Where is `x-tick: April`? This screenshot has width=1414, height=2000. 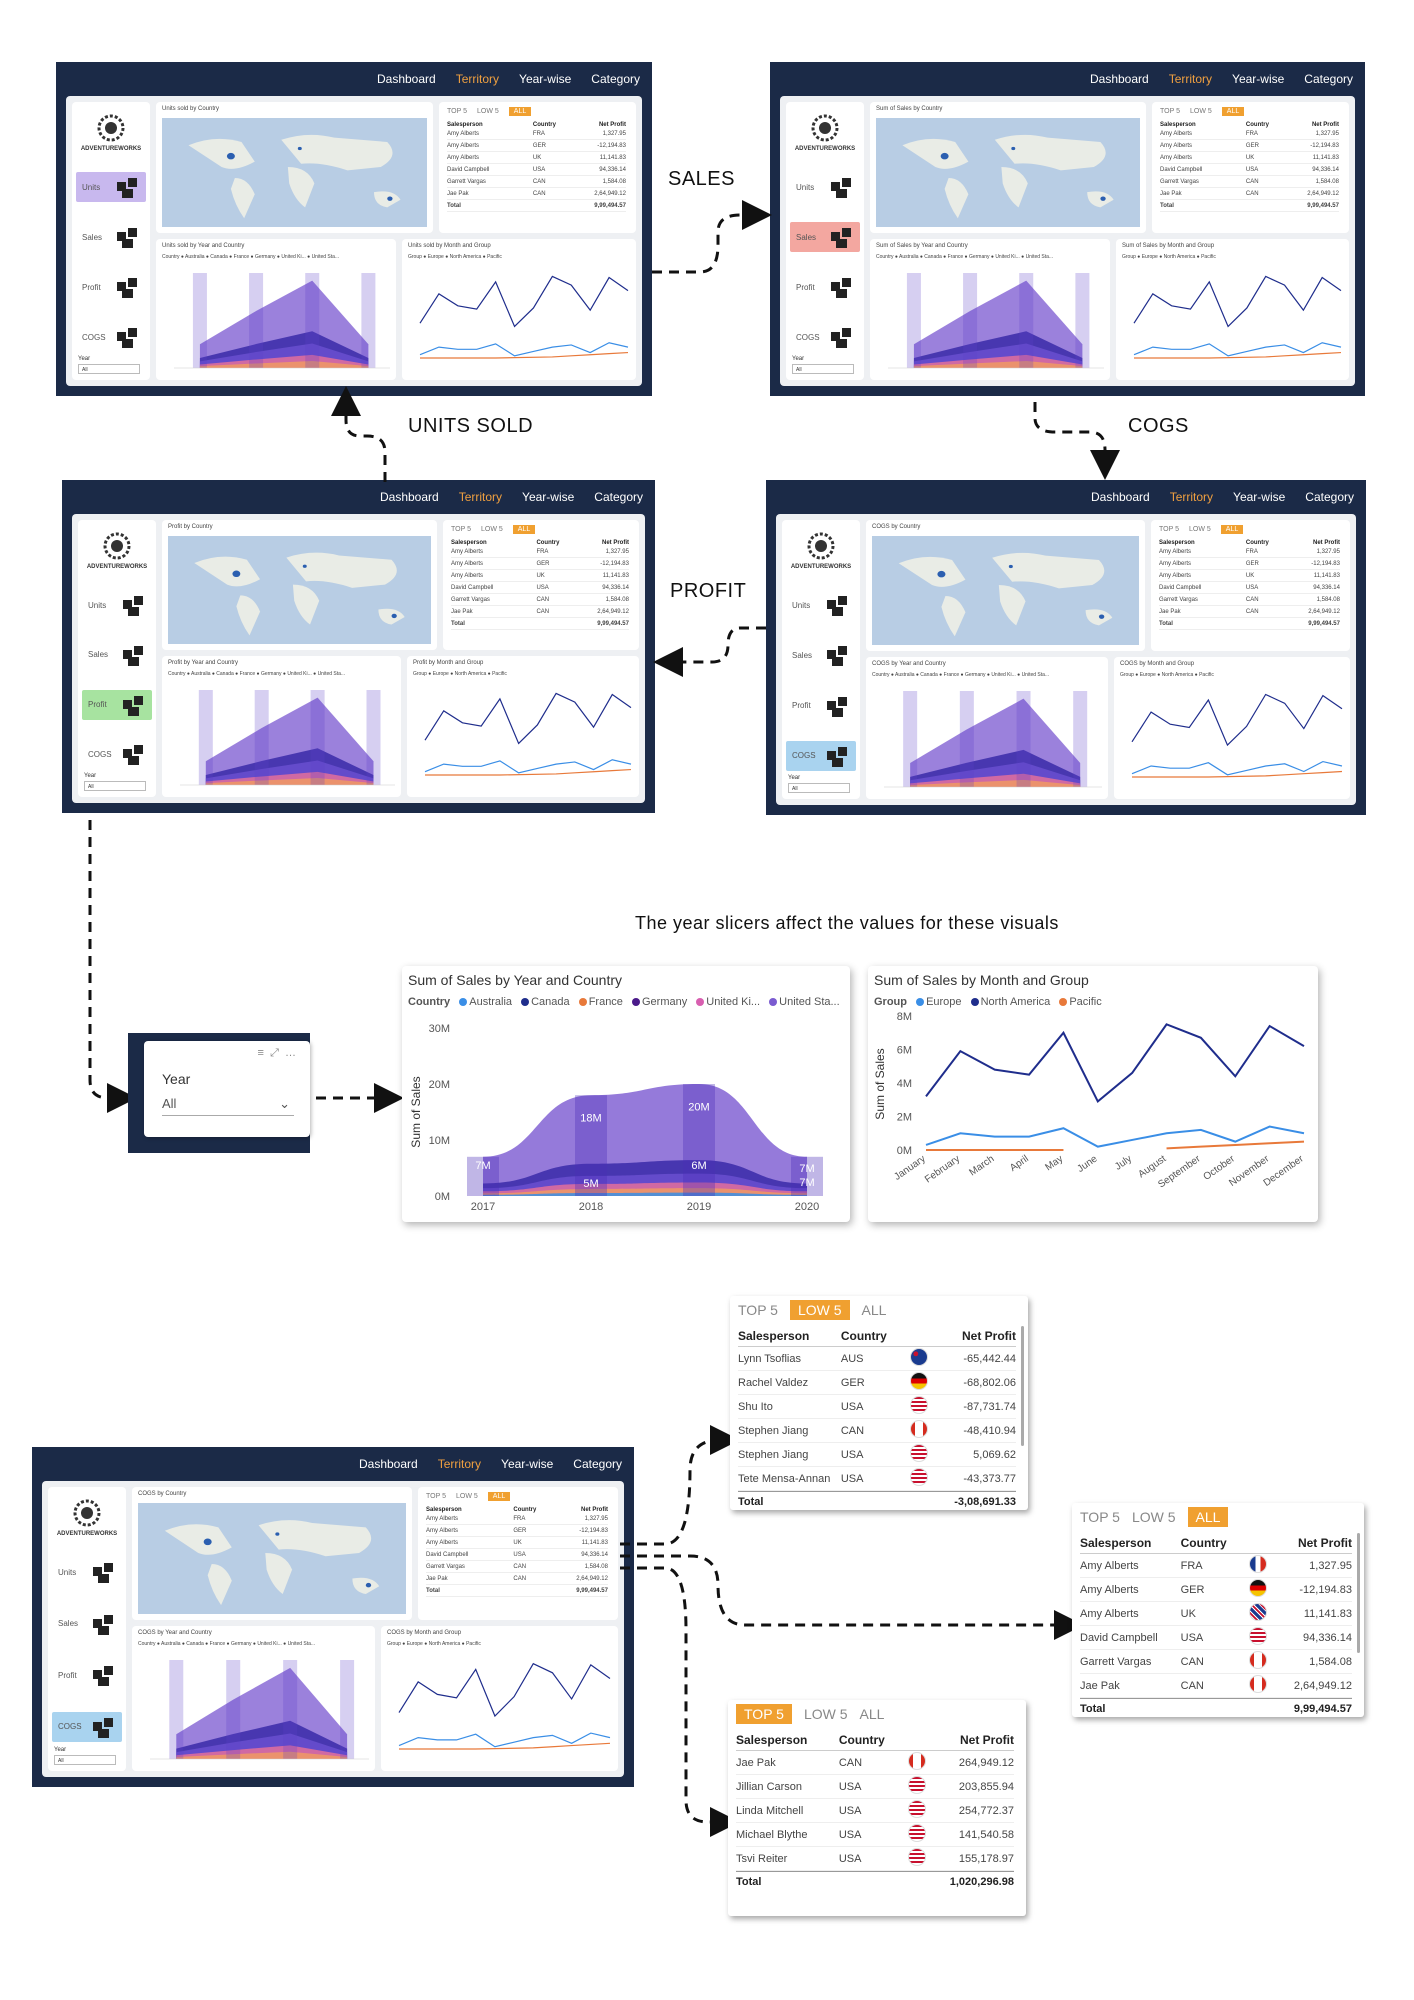 x-tick: April is located at coordinates (1019, 1163).